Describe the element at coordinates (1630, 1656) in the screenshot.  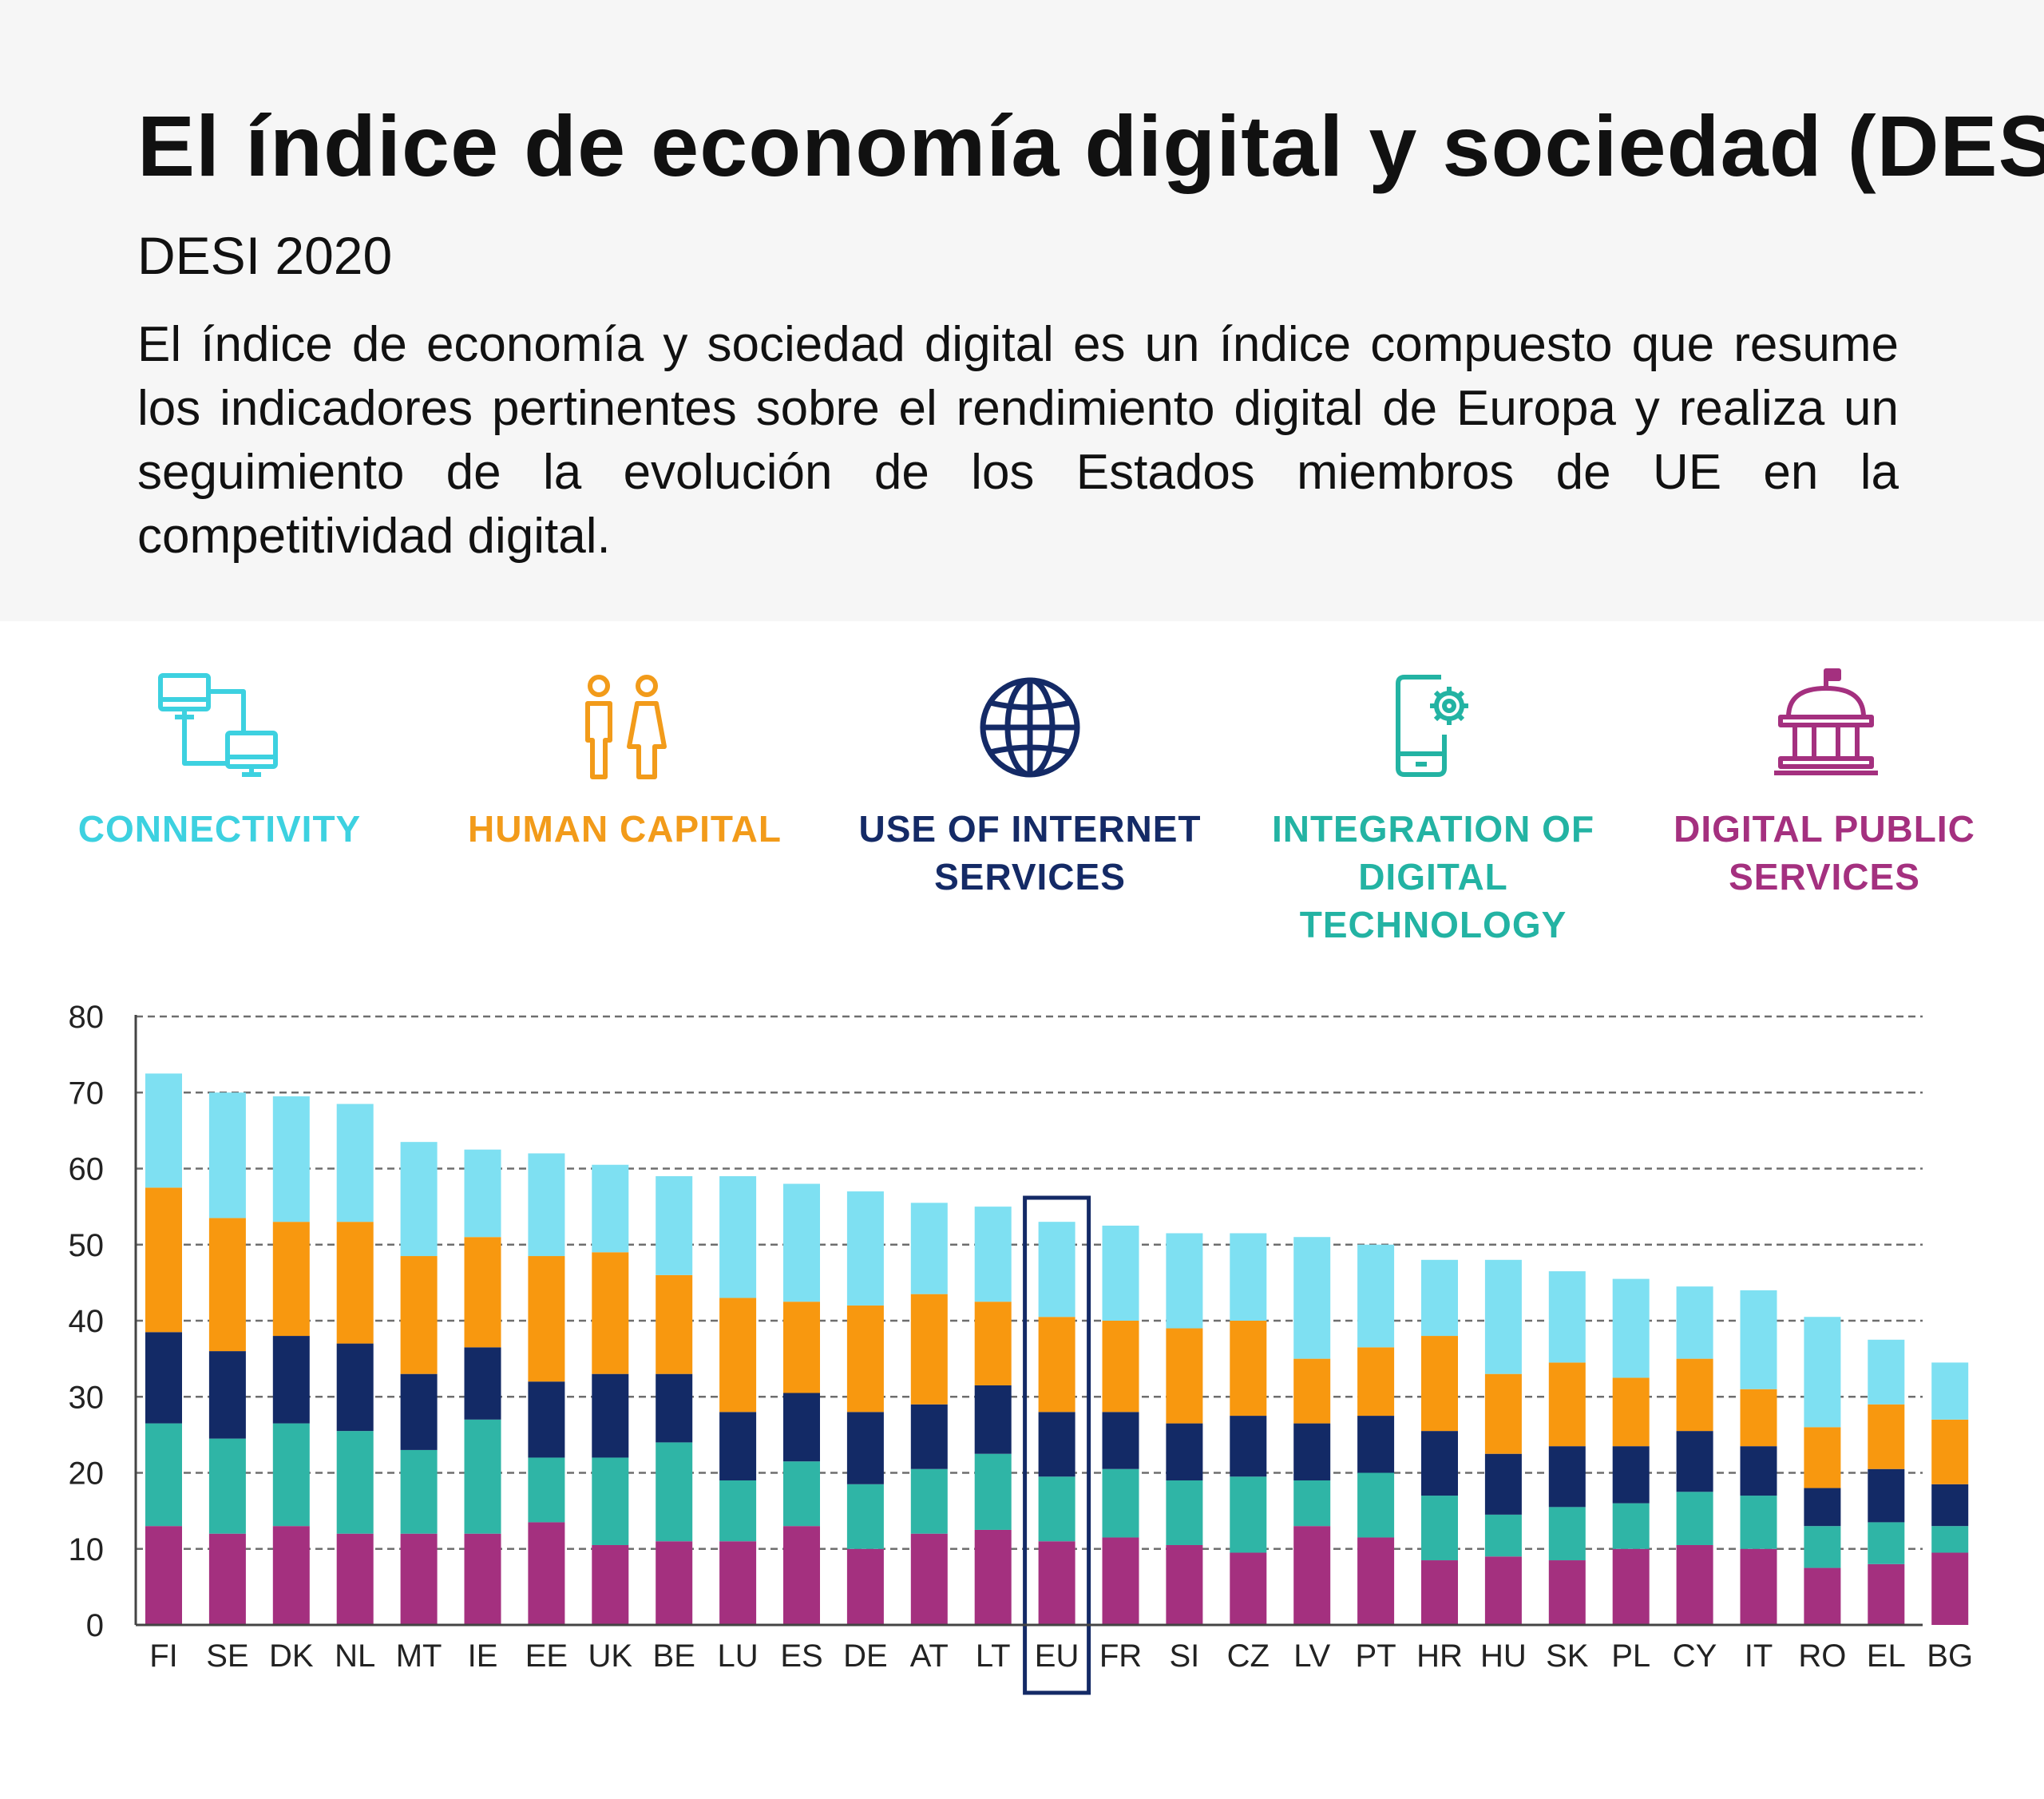
I see `x-tick-label: PL` at that location.